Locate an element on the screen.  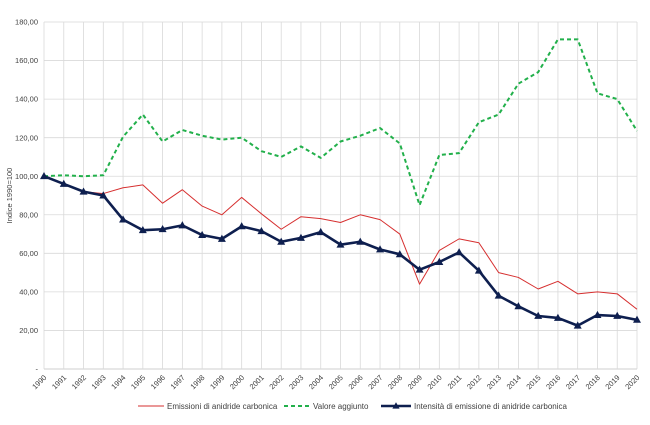
x-tick-label: 2013 is located at coordinates (494, 382).